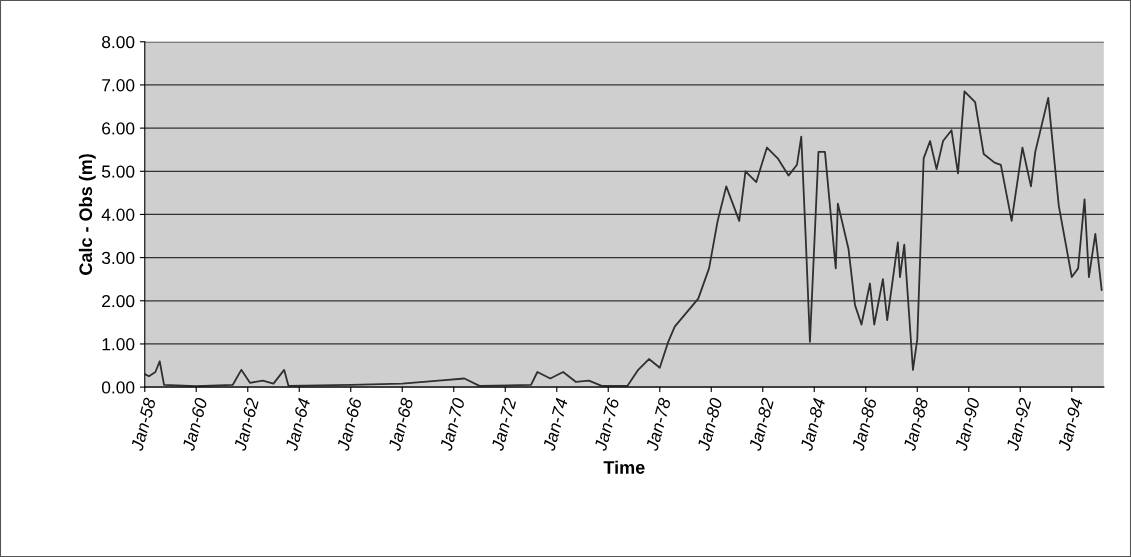 The height and width of the screenshot is (557, 1131). Describe the element at coordinates (709, 424) in the screenshot. I see `x-tick-label: Jan-80` at that location.